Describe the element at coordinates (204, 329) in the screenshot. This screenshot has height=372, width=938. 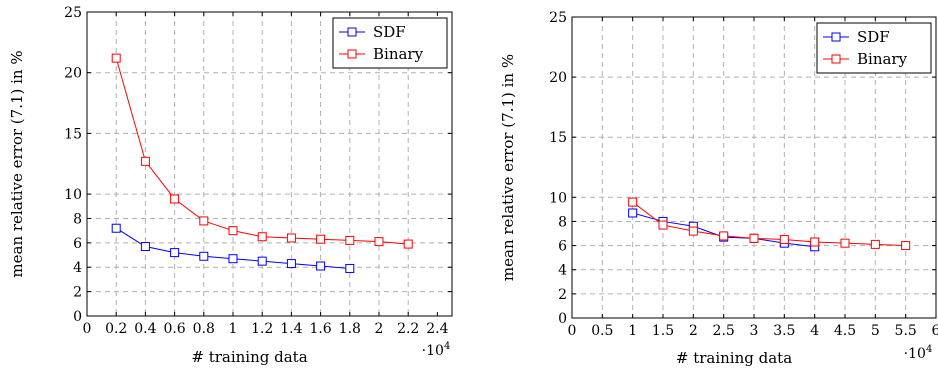
I see `x-tick-label: 0.8` at that location.